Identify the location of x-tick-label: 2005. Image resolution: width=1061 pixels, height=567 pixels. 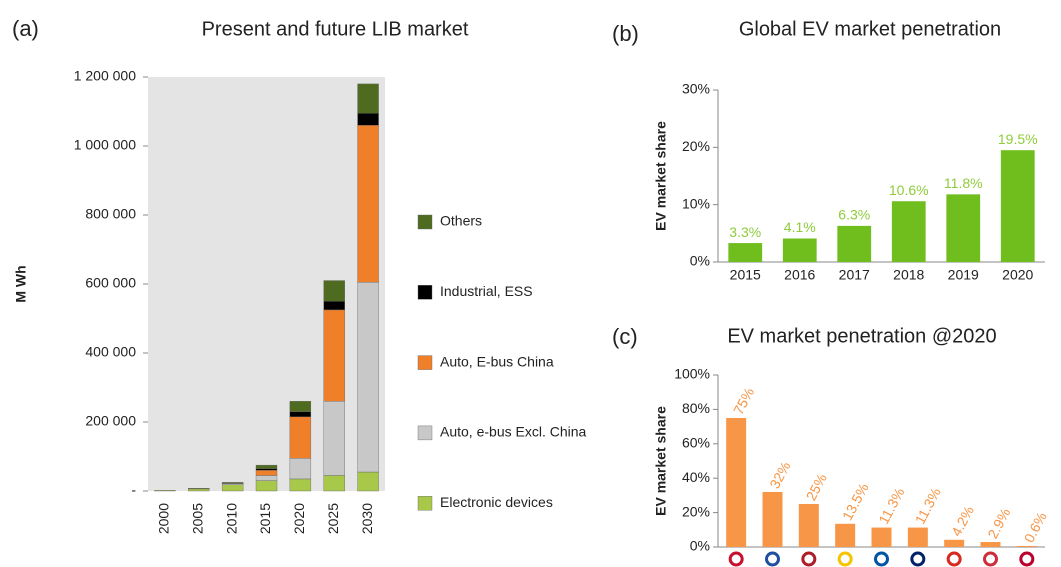
(197, 518).